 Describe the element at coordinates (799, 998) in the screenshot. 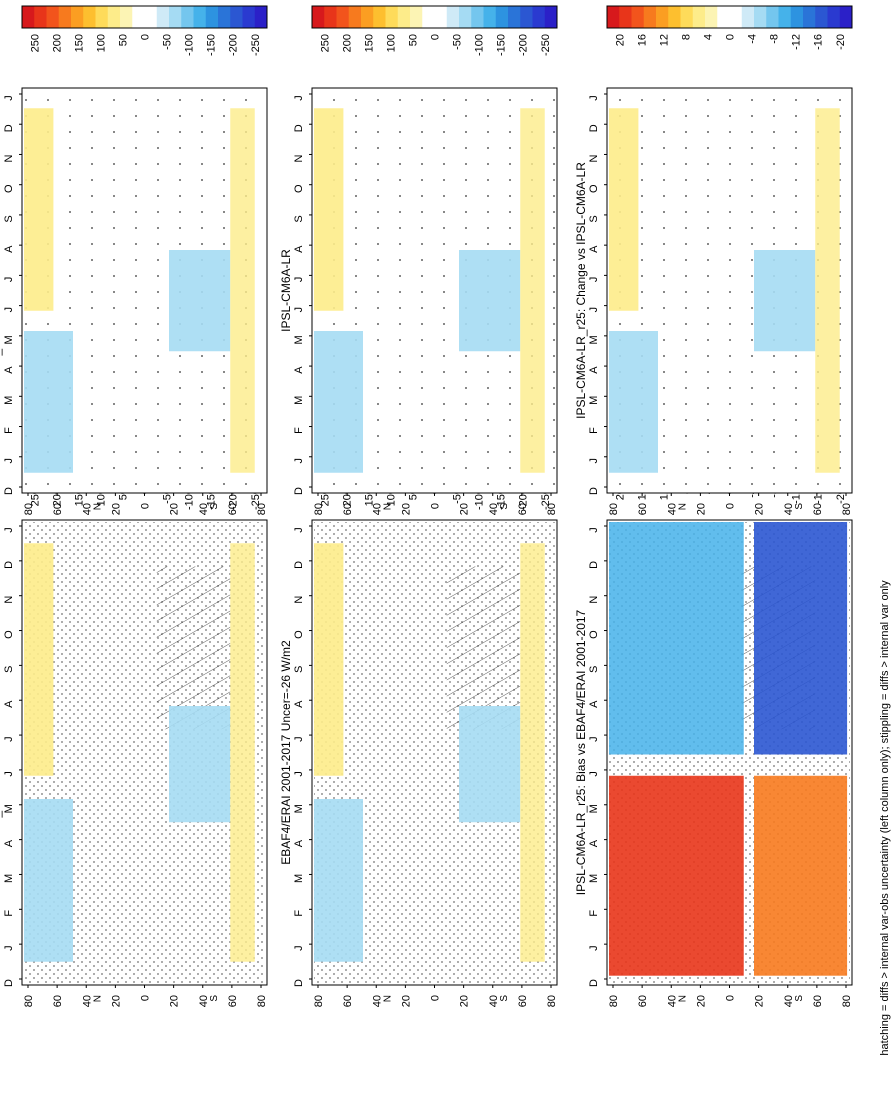

I see `lat-hemi-label: S` at that location.